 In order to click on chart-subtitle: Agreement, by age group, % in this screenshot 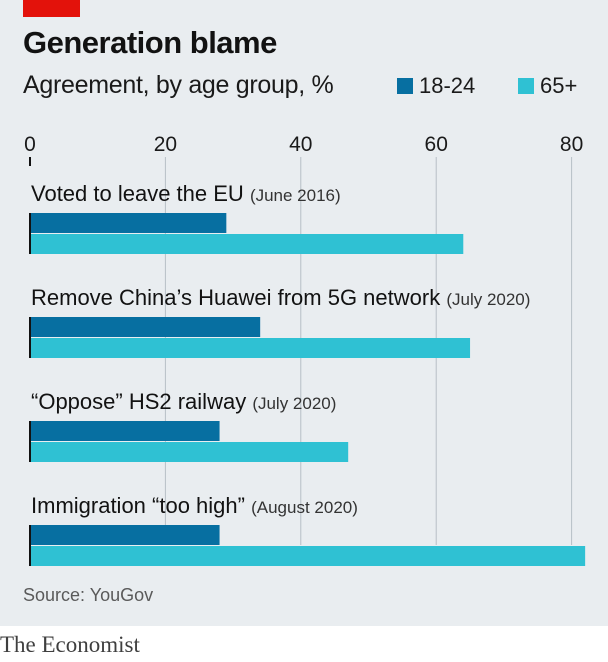, I will do `click(178, 85)`.